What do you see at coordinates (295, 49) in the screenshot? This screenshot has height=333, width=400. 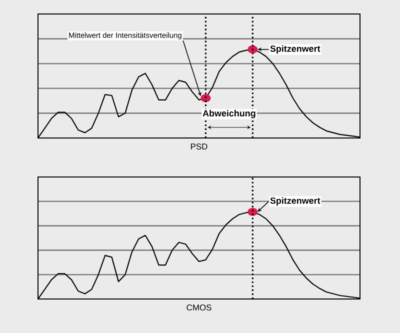 I see `annotation: Spitzenwert` at bounding box center [295, 49].